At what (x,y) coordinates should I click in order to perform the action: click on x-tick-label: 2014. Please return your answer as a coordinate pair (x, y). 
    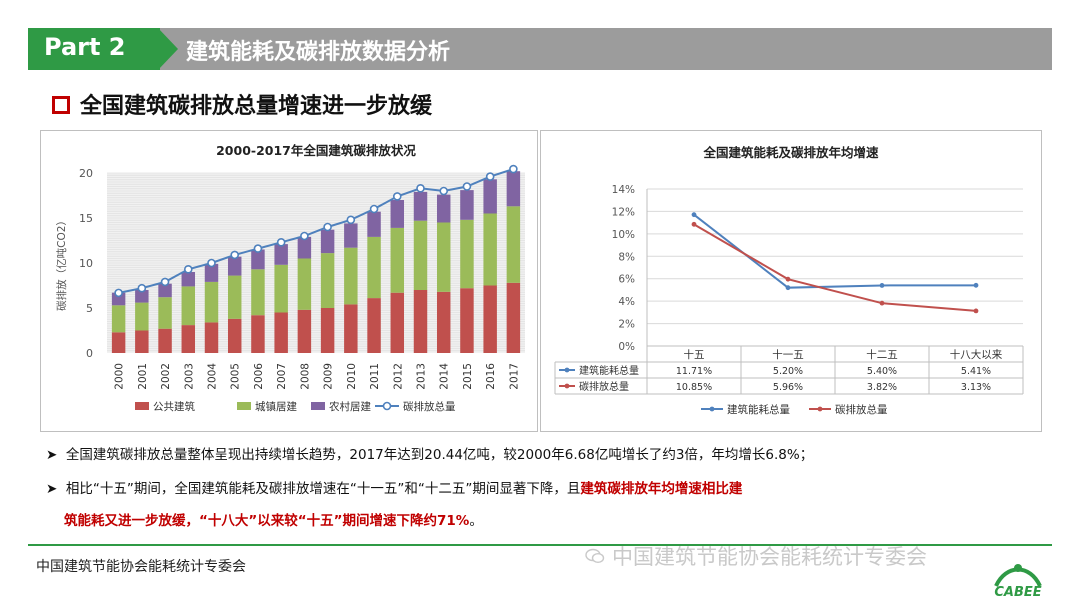
    Looking at the image, I should click on (445, 376).